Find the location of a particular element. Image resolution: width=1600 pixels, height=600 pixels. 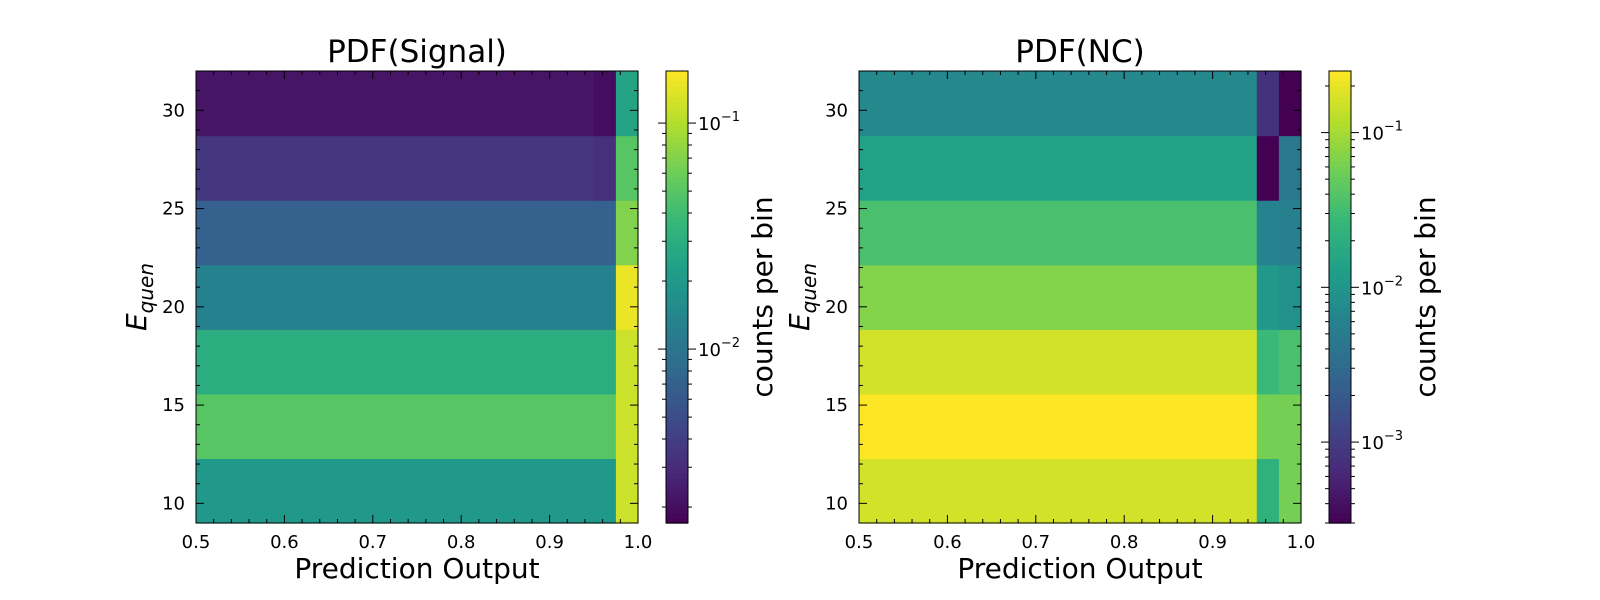

y-tick-label: 20 is located at coordinates (173, 307).